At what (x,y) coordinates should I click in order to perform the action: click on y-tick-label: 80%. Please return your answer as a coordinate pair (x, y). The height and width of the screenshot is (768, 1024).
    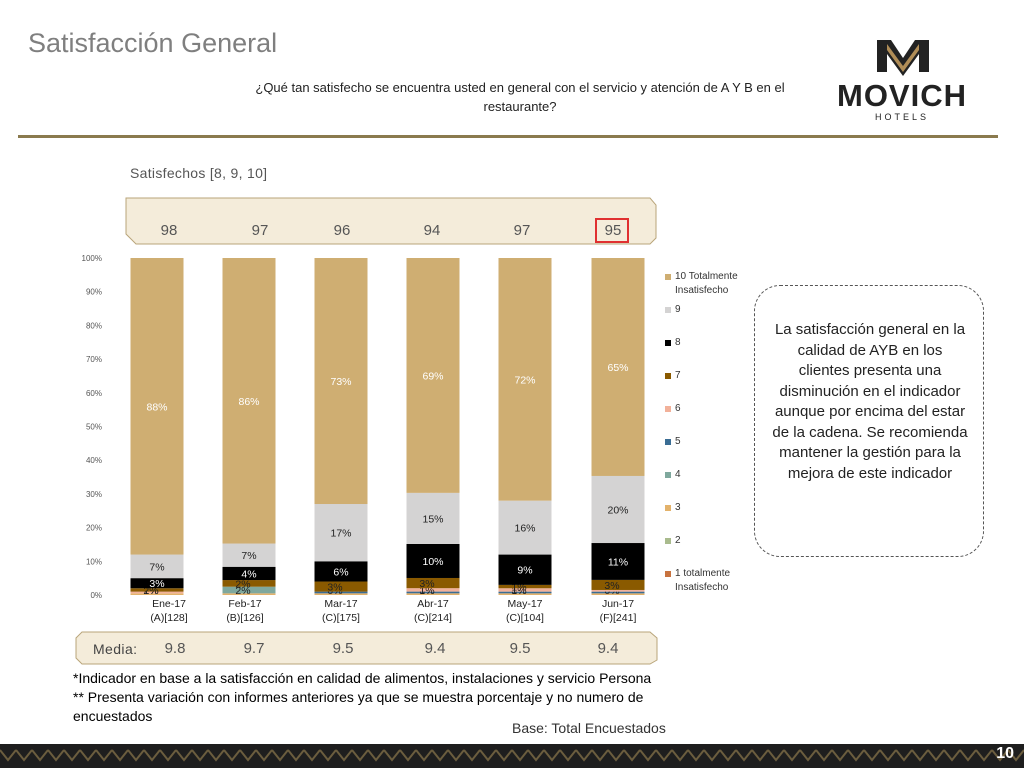
    Looking at the image, I should click on (94, 325).